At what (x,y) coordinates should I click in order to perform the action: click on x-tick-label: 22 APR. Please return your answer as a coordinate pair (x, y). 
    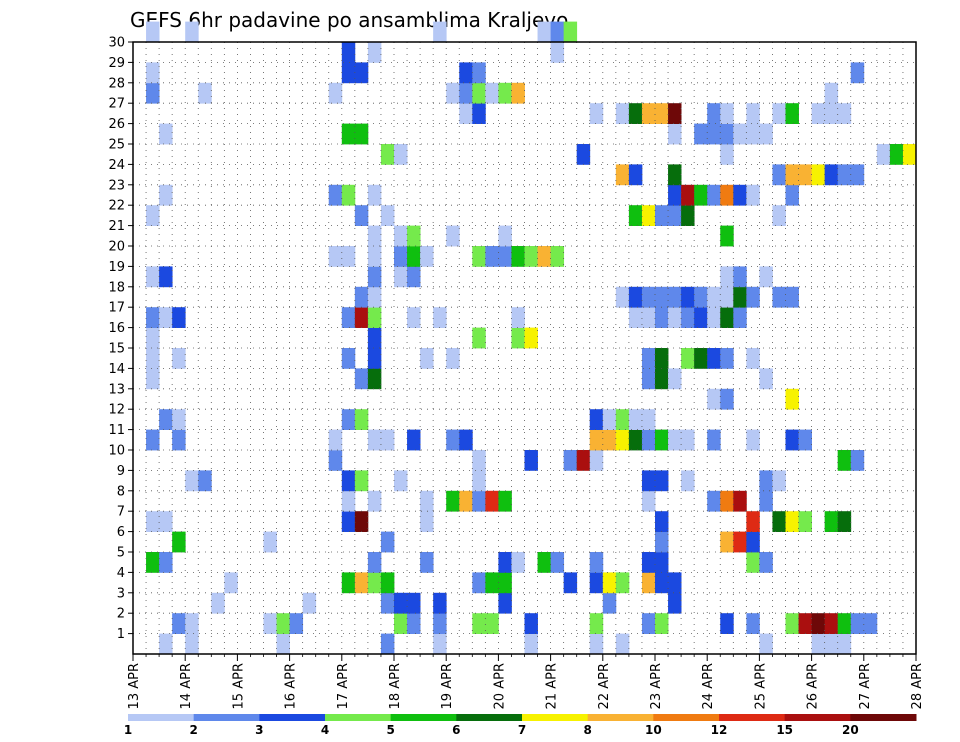
    Looking at the image, I should click on (604, 686).